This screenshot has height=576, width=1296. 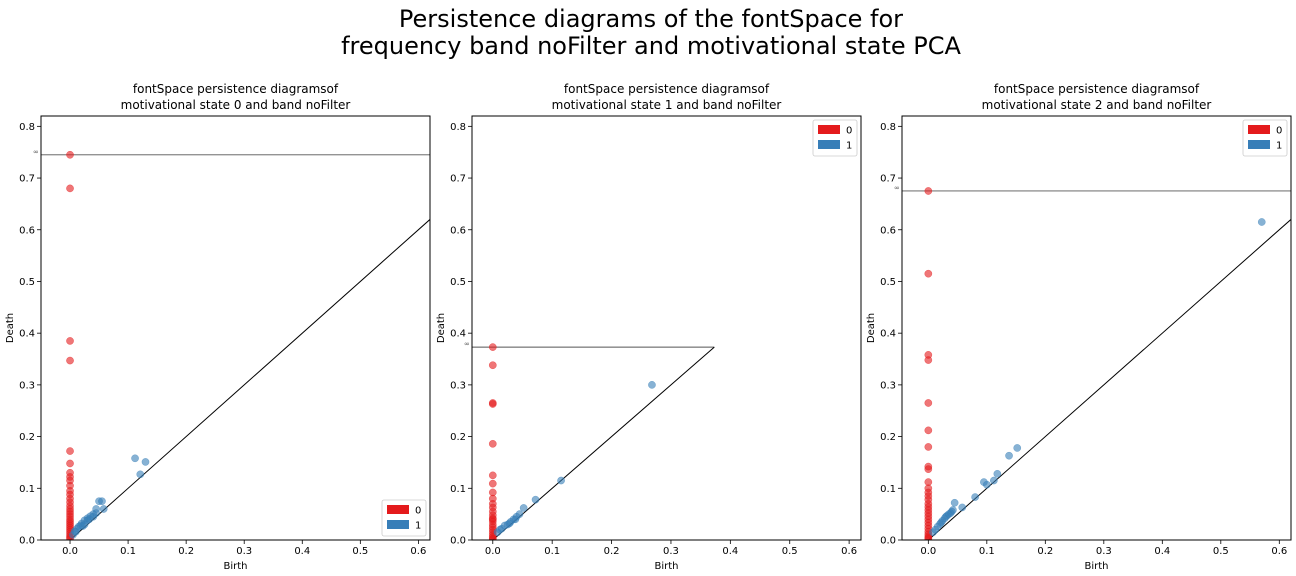 What do you see at coordinates (236, 105) in the screenshot?
I see `panel-title-line2: motivational state 0 and band noFilter` at bounding box center [236, 105].